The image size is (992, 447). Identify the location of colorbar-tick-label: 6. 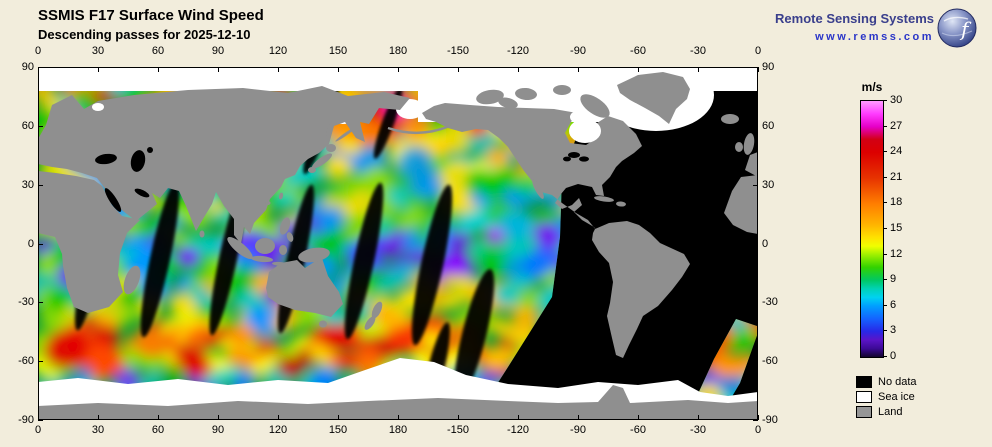
(893, 304).